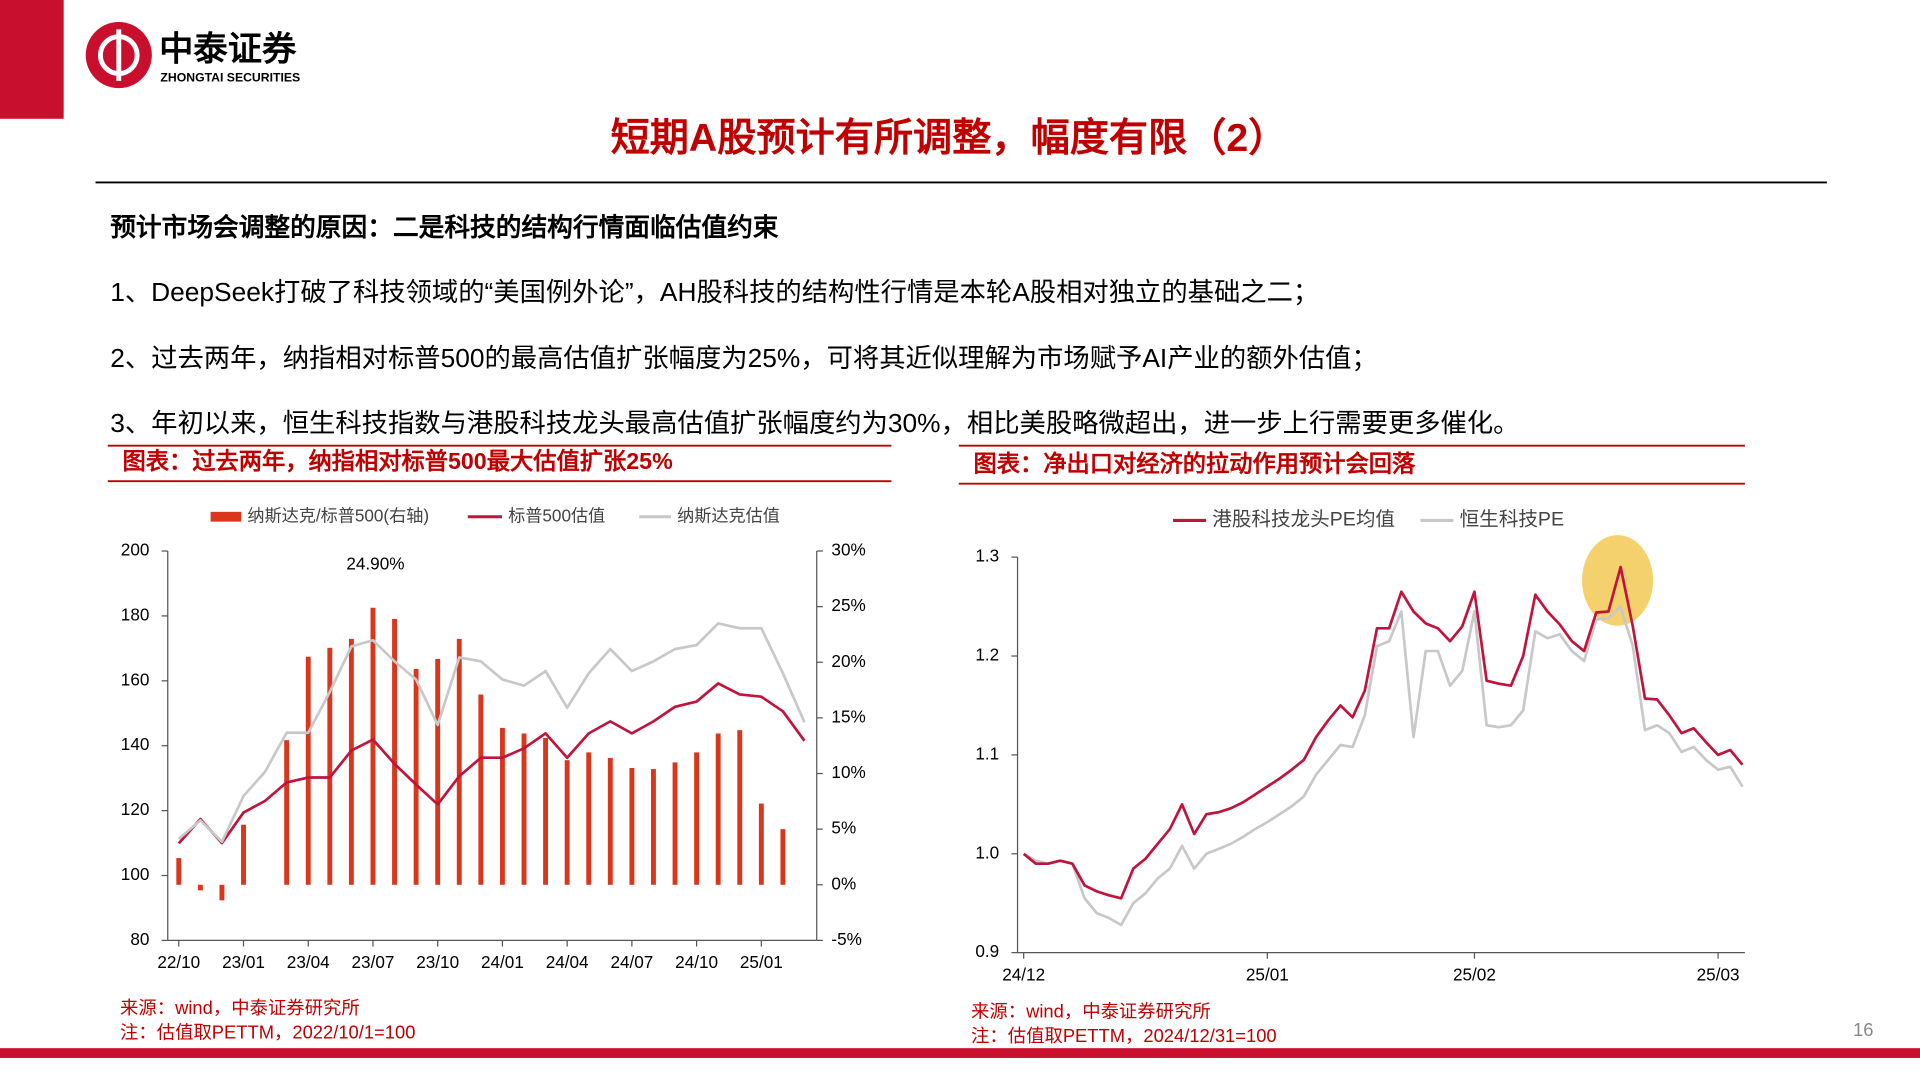  What do you see at coordinates (987, 951) in the screenshot?
I see `y-tick-label: 0.9` at bounding box center [987, 951].